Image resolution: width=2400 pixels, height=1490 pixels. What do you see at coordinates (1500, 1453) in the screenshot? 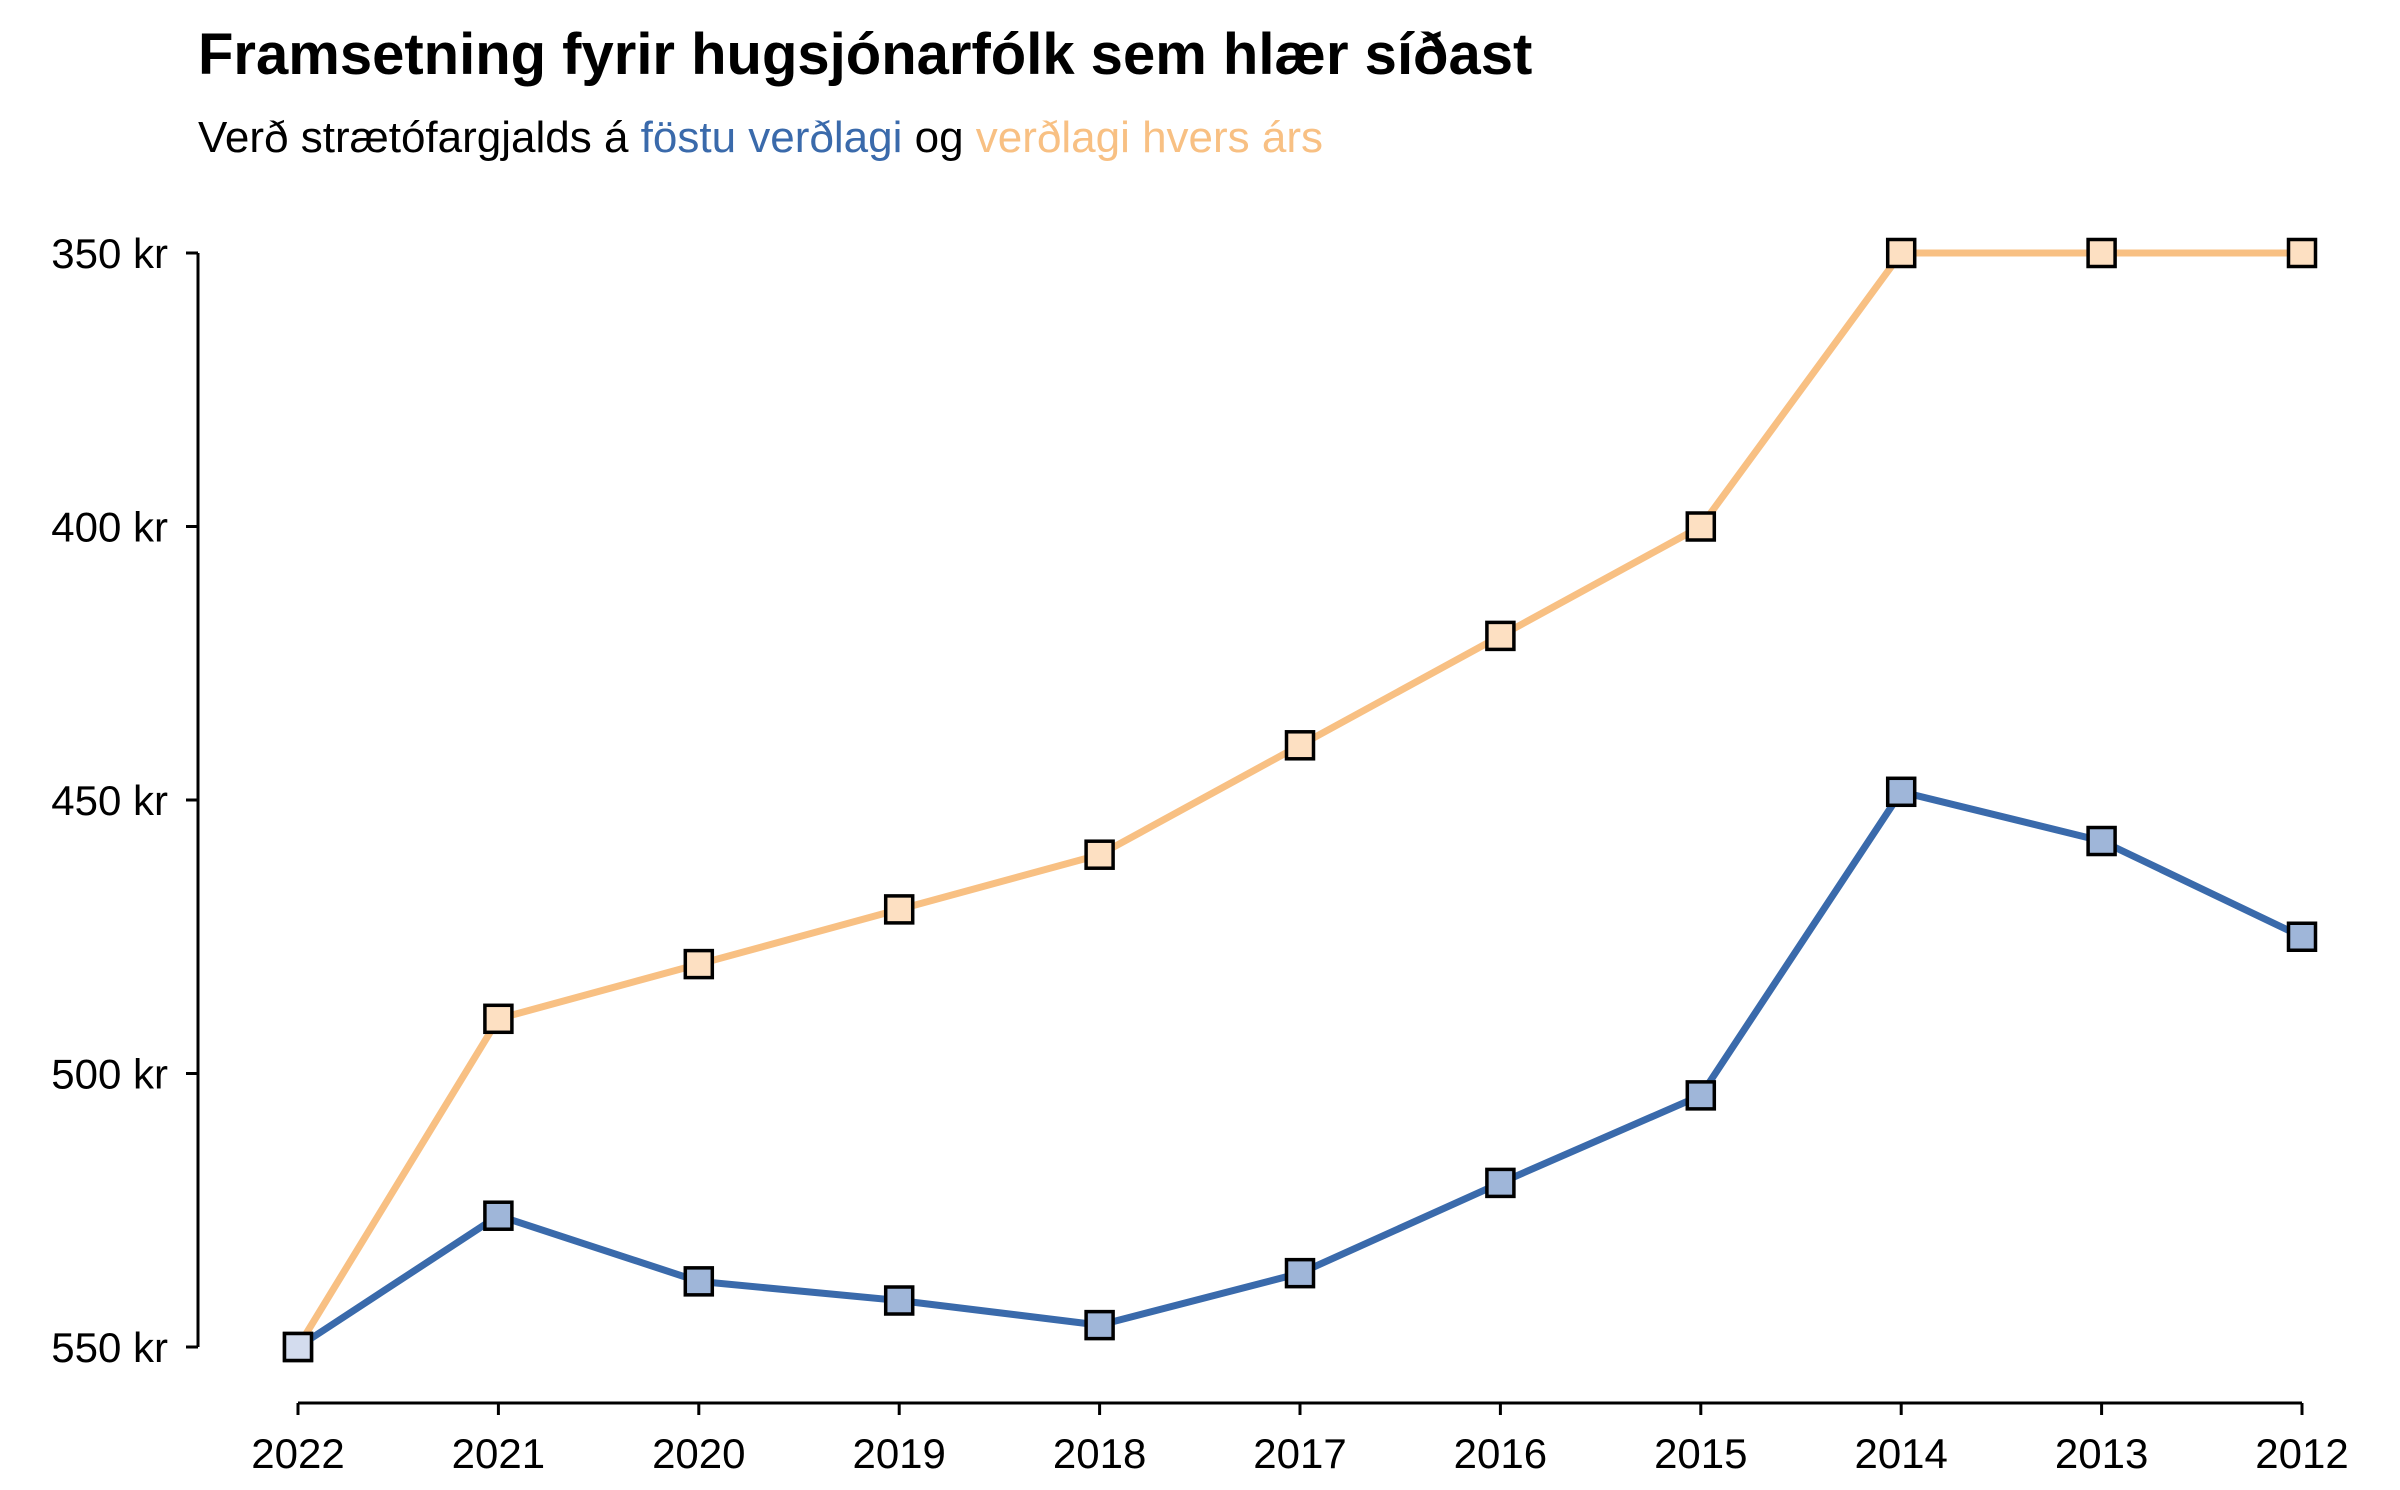
I see `x-tick-label: 2016` at bounding box center [1500, 1453].